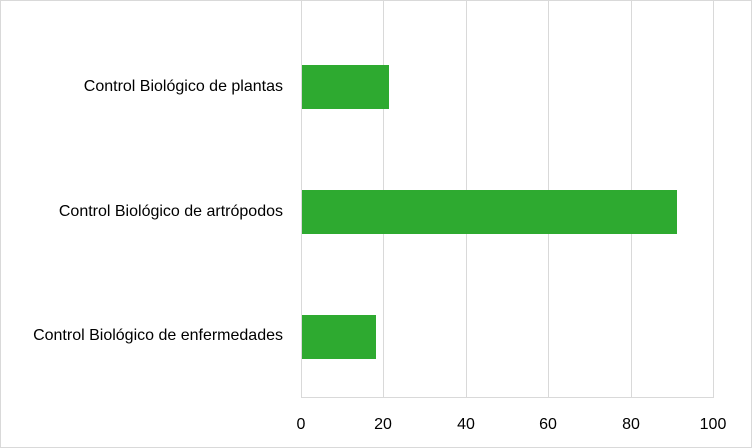 This screenshot has height=448, width=752. Describe the element at coordinates (507, 397) in the screenshot. I see `x-axis-line` at that location.